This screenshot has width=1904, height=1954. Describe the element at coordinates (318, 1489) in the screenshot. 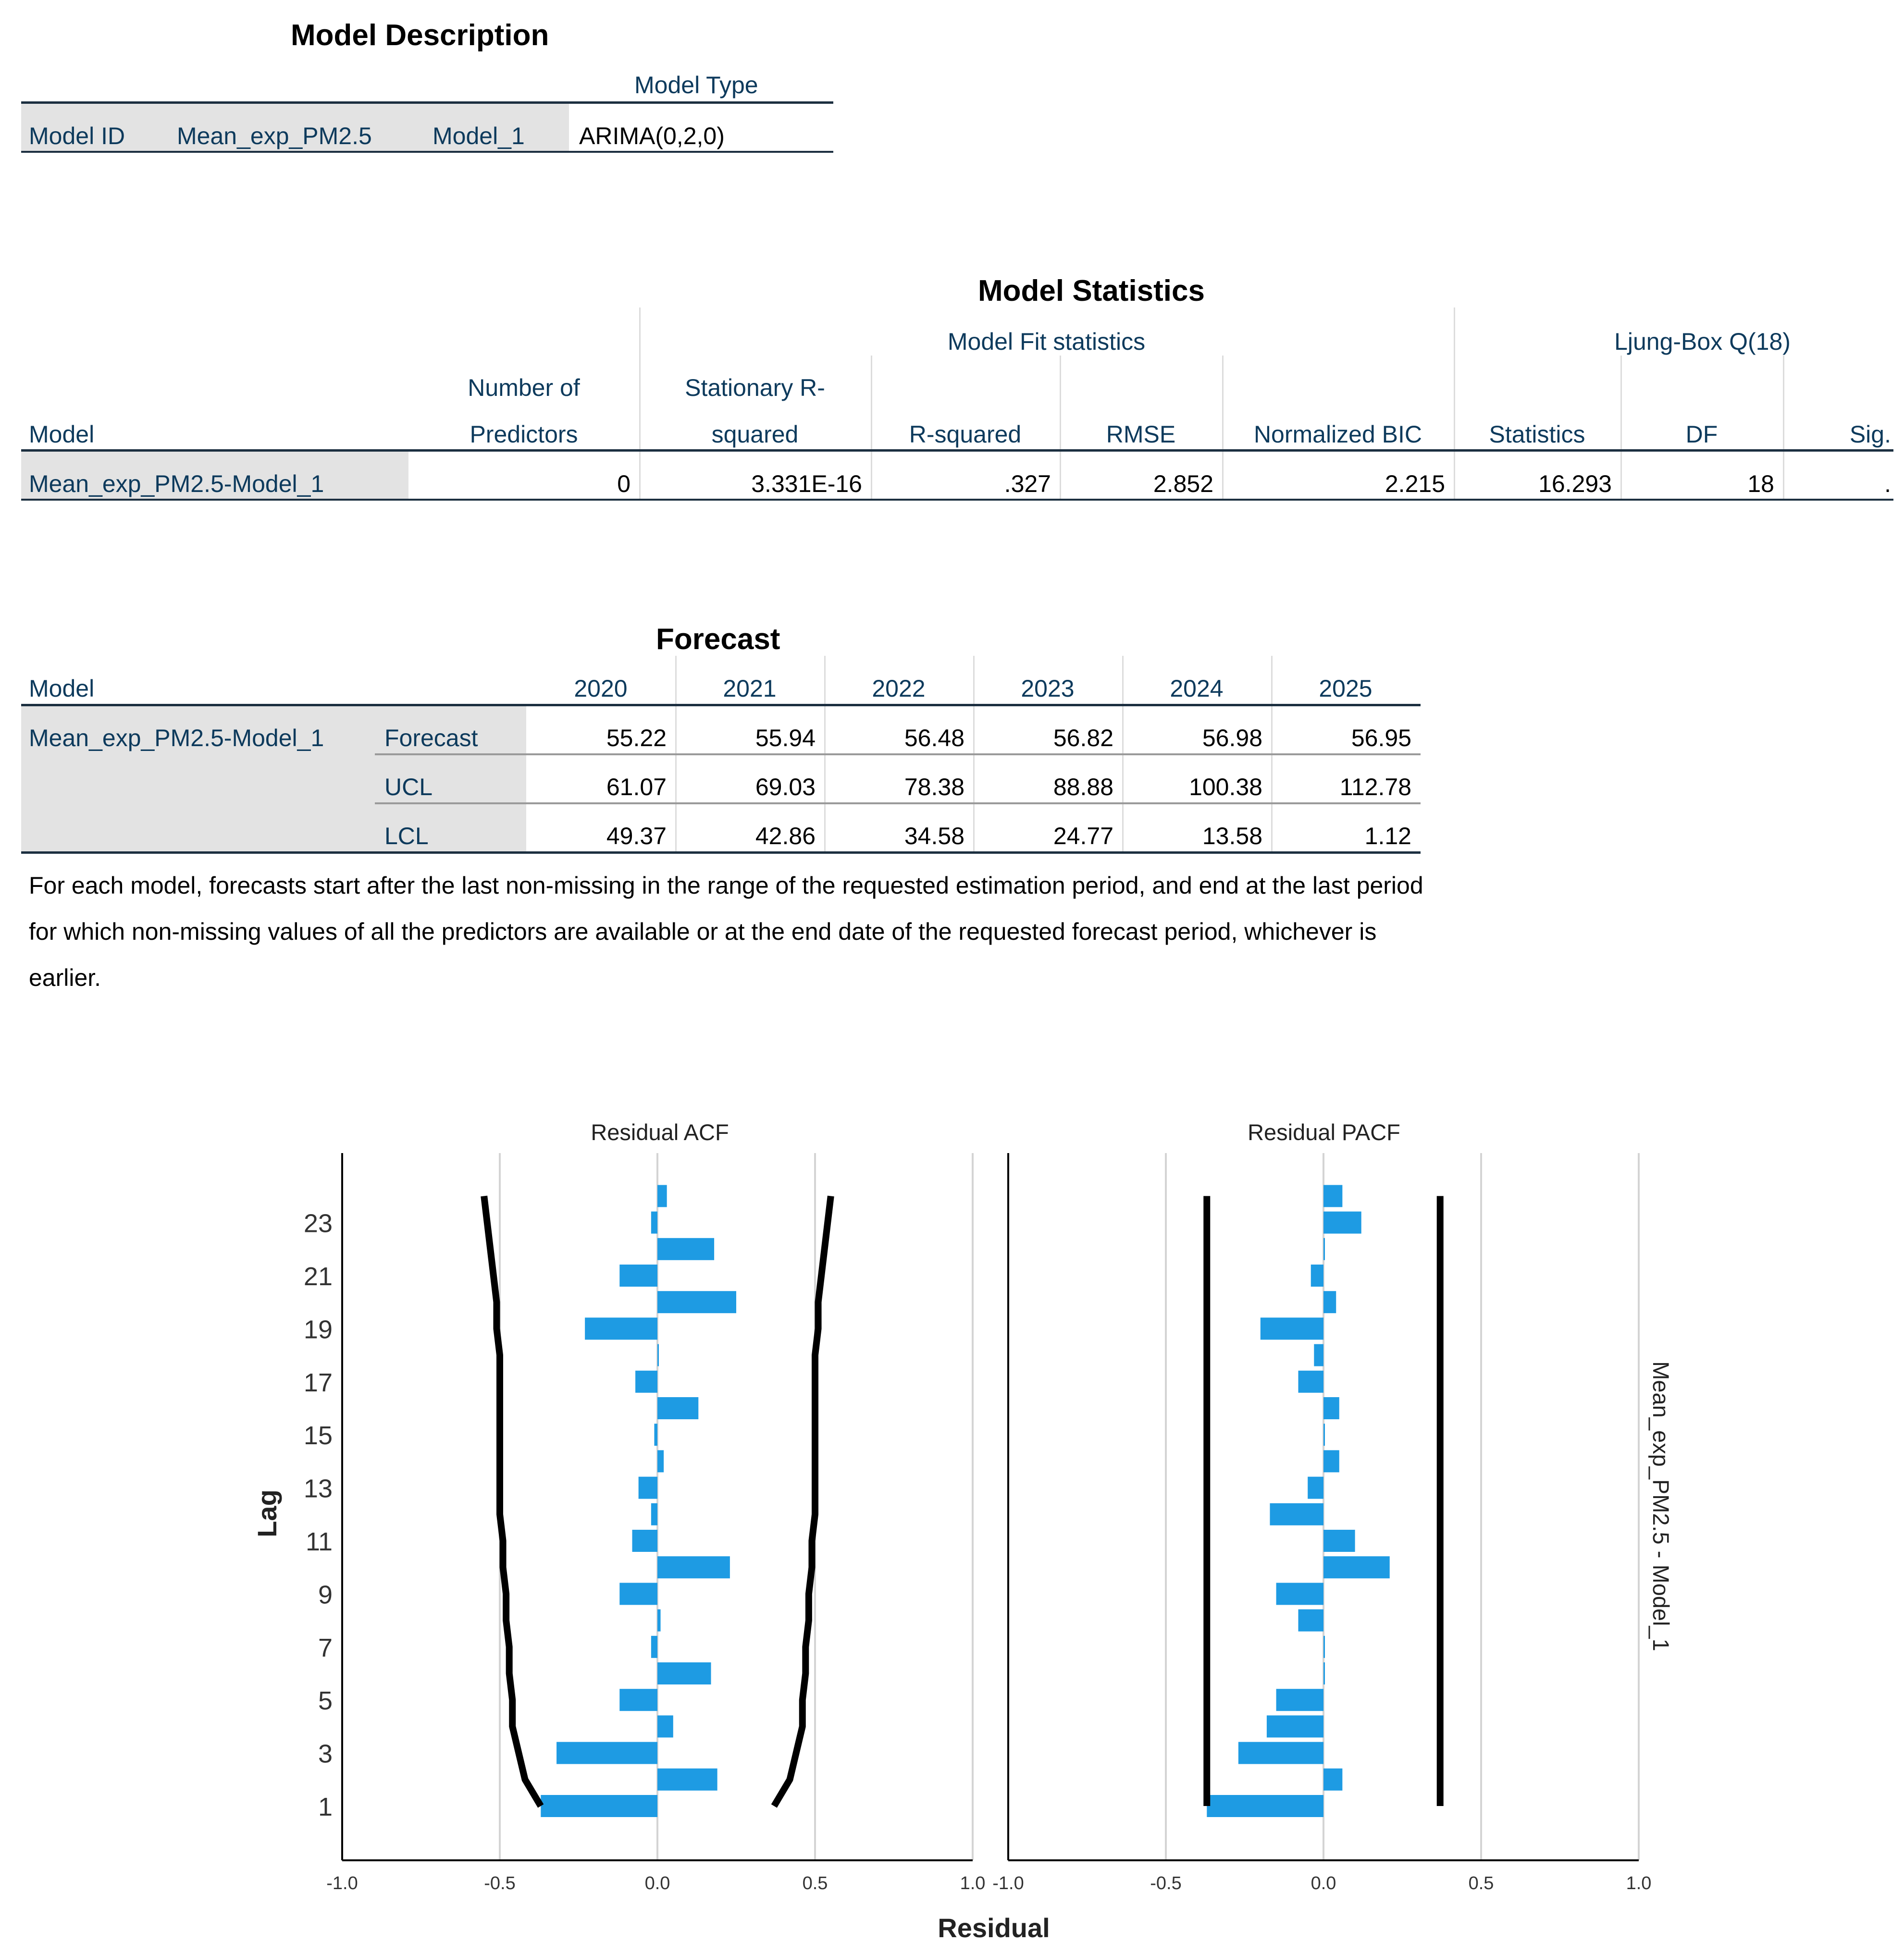

I see `y-tick-label: 13` at that location.